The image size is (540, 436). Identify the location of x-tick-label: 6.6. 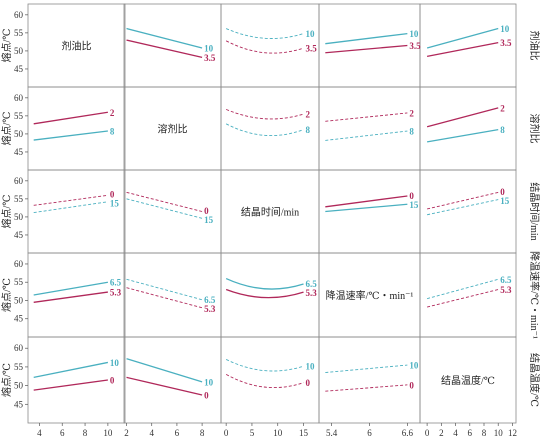
(408, 432).